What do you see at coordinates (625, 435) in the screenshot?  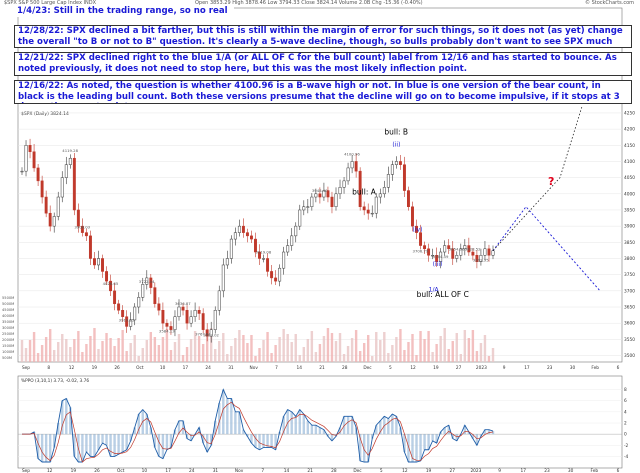 I see `indicator-y-tick: 0` at bounding box center [625, 435].